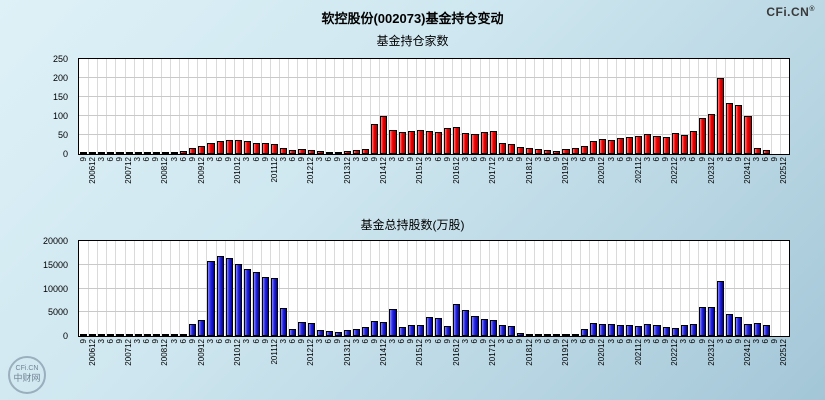  I want to click on x-tick-label: 201012, so click(238, 352).